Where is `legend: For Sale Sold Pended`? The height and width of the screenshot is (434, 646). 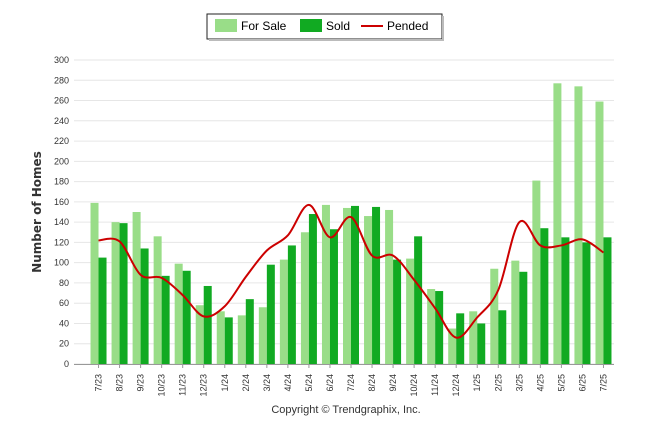
legend: For Sale Sold Pended is located at coordinates (325, 27).